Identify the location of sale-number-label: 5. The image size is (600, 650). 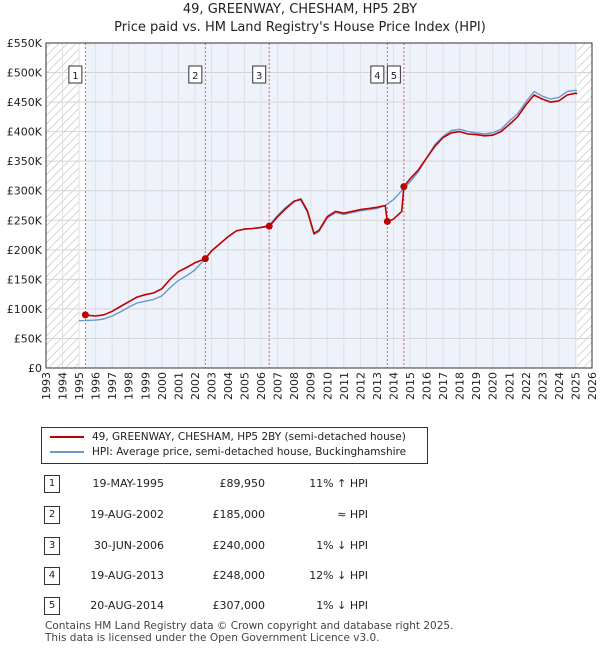
(394, 76).